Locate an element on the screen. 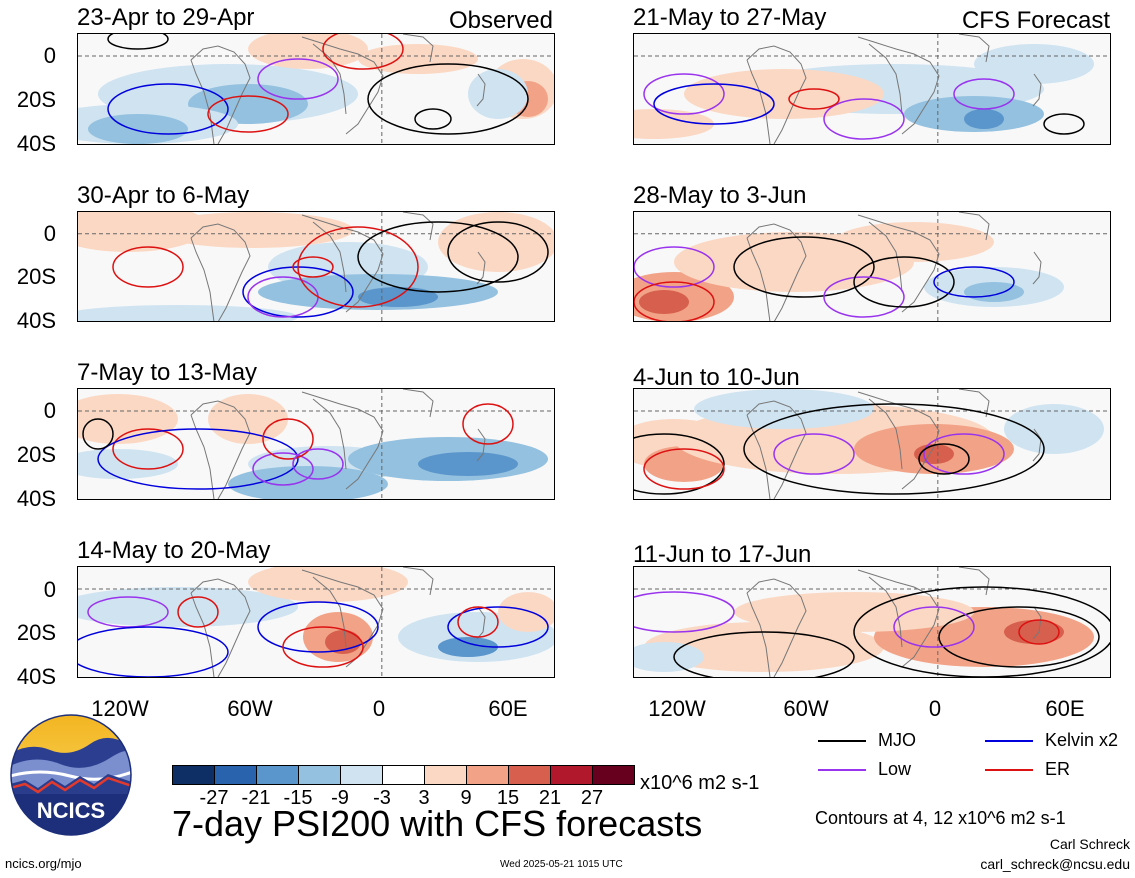  lon-60e-right: 60E is located at coordinates (1065, 708).